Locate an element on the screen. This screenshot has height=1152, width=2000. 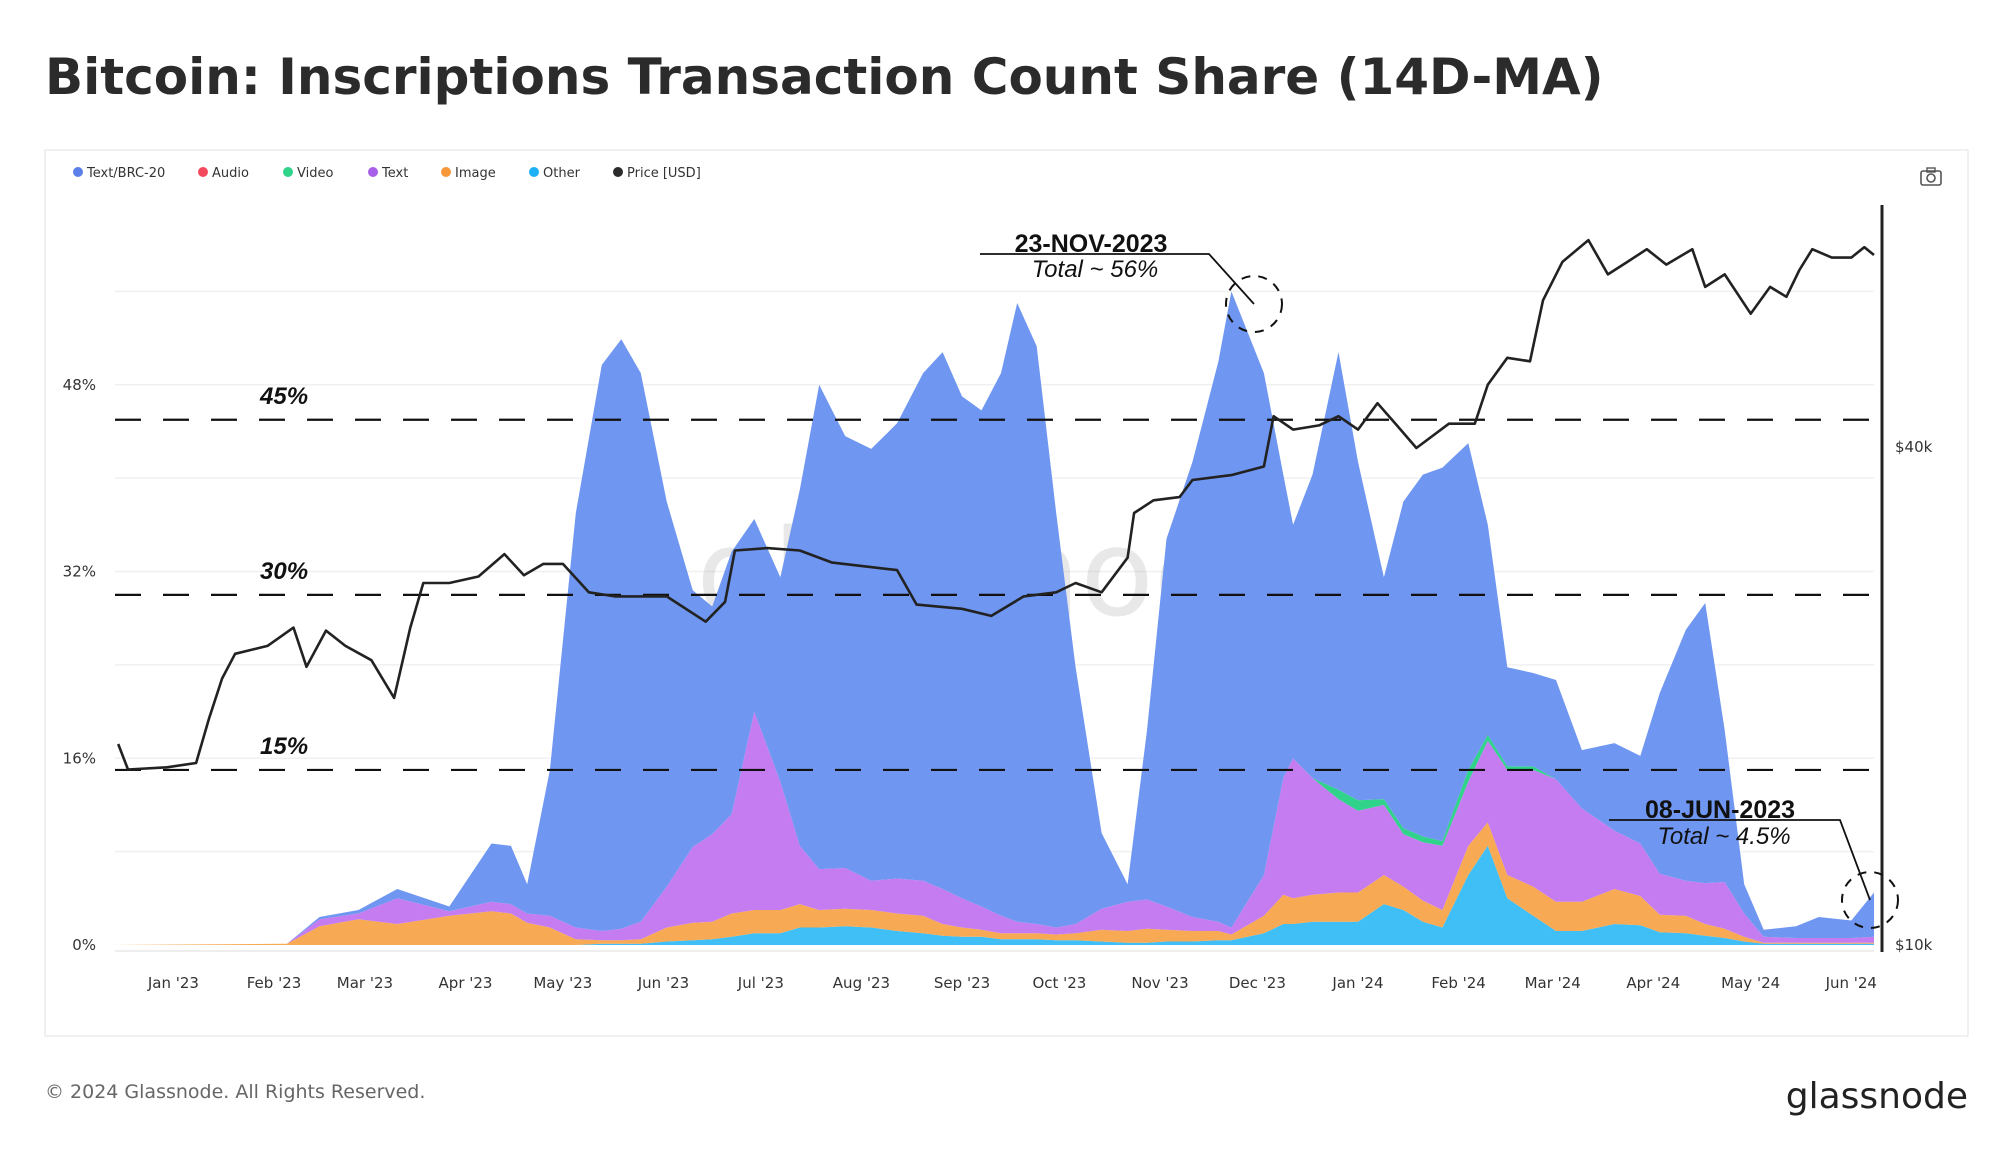
reference-line-label: 45% is located at coordinates (283, 396).